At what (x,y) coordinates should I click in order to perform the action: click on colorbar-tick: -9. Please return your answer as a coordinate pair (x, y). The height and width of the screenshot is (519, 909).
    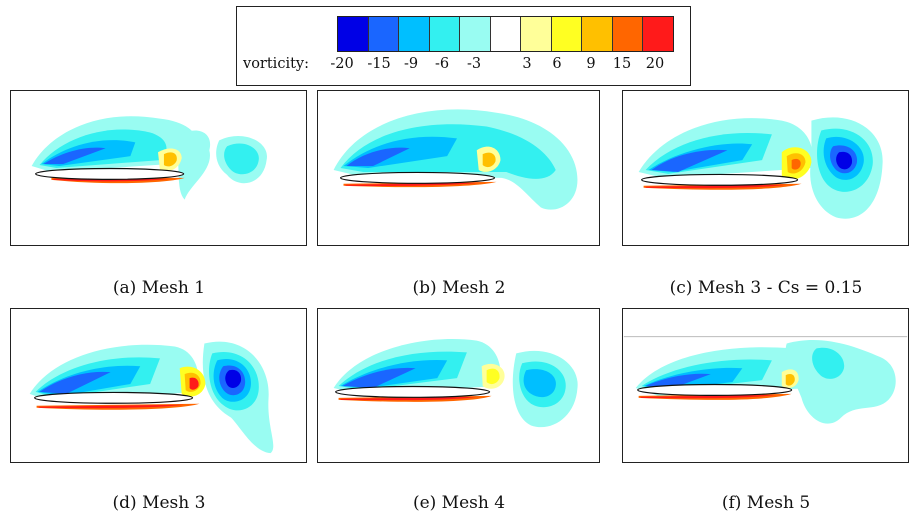
    Looking at the image, I should click on (411, 64).